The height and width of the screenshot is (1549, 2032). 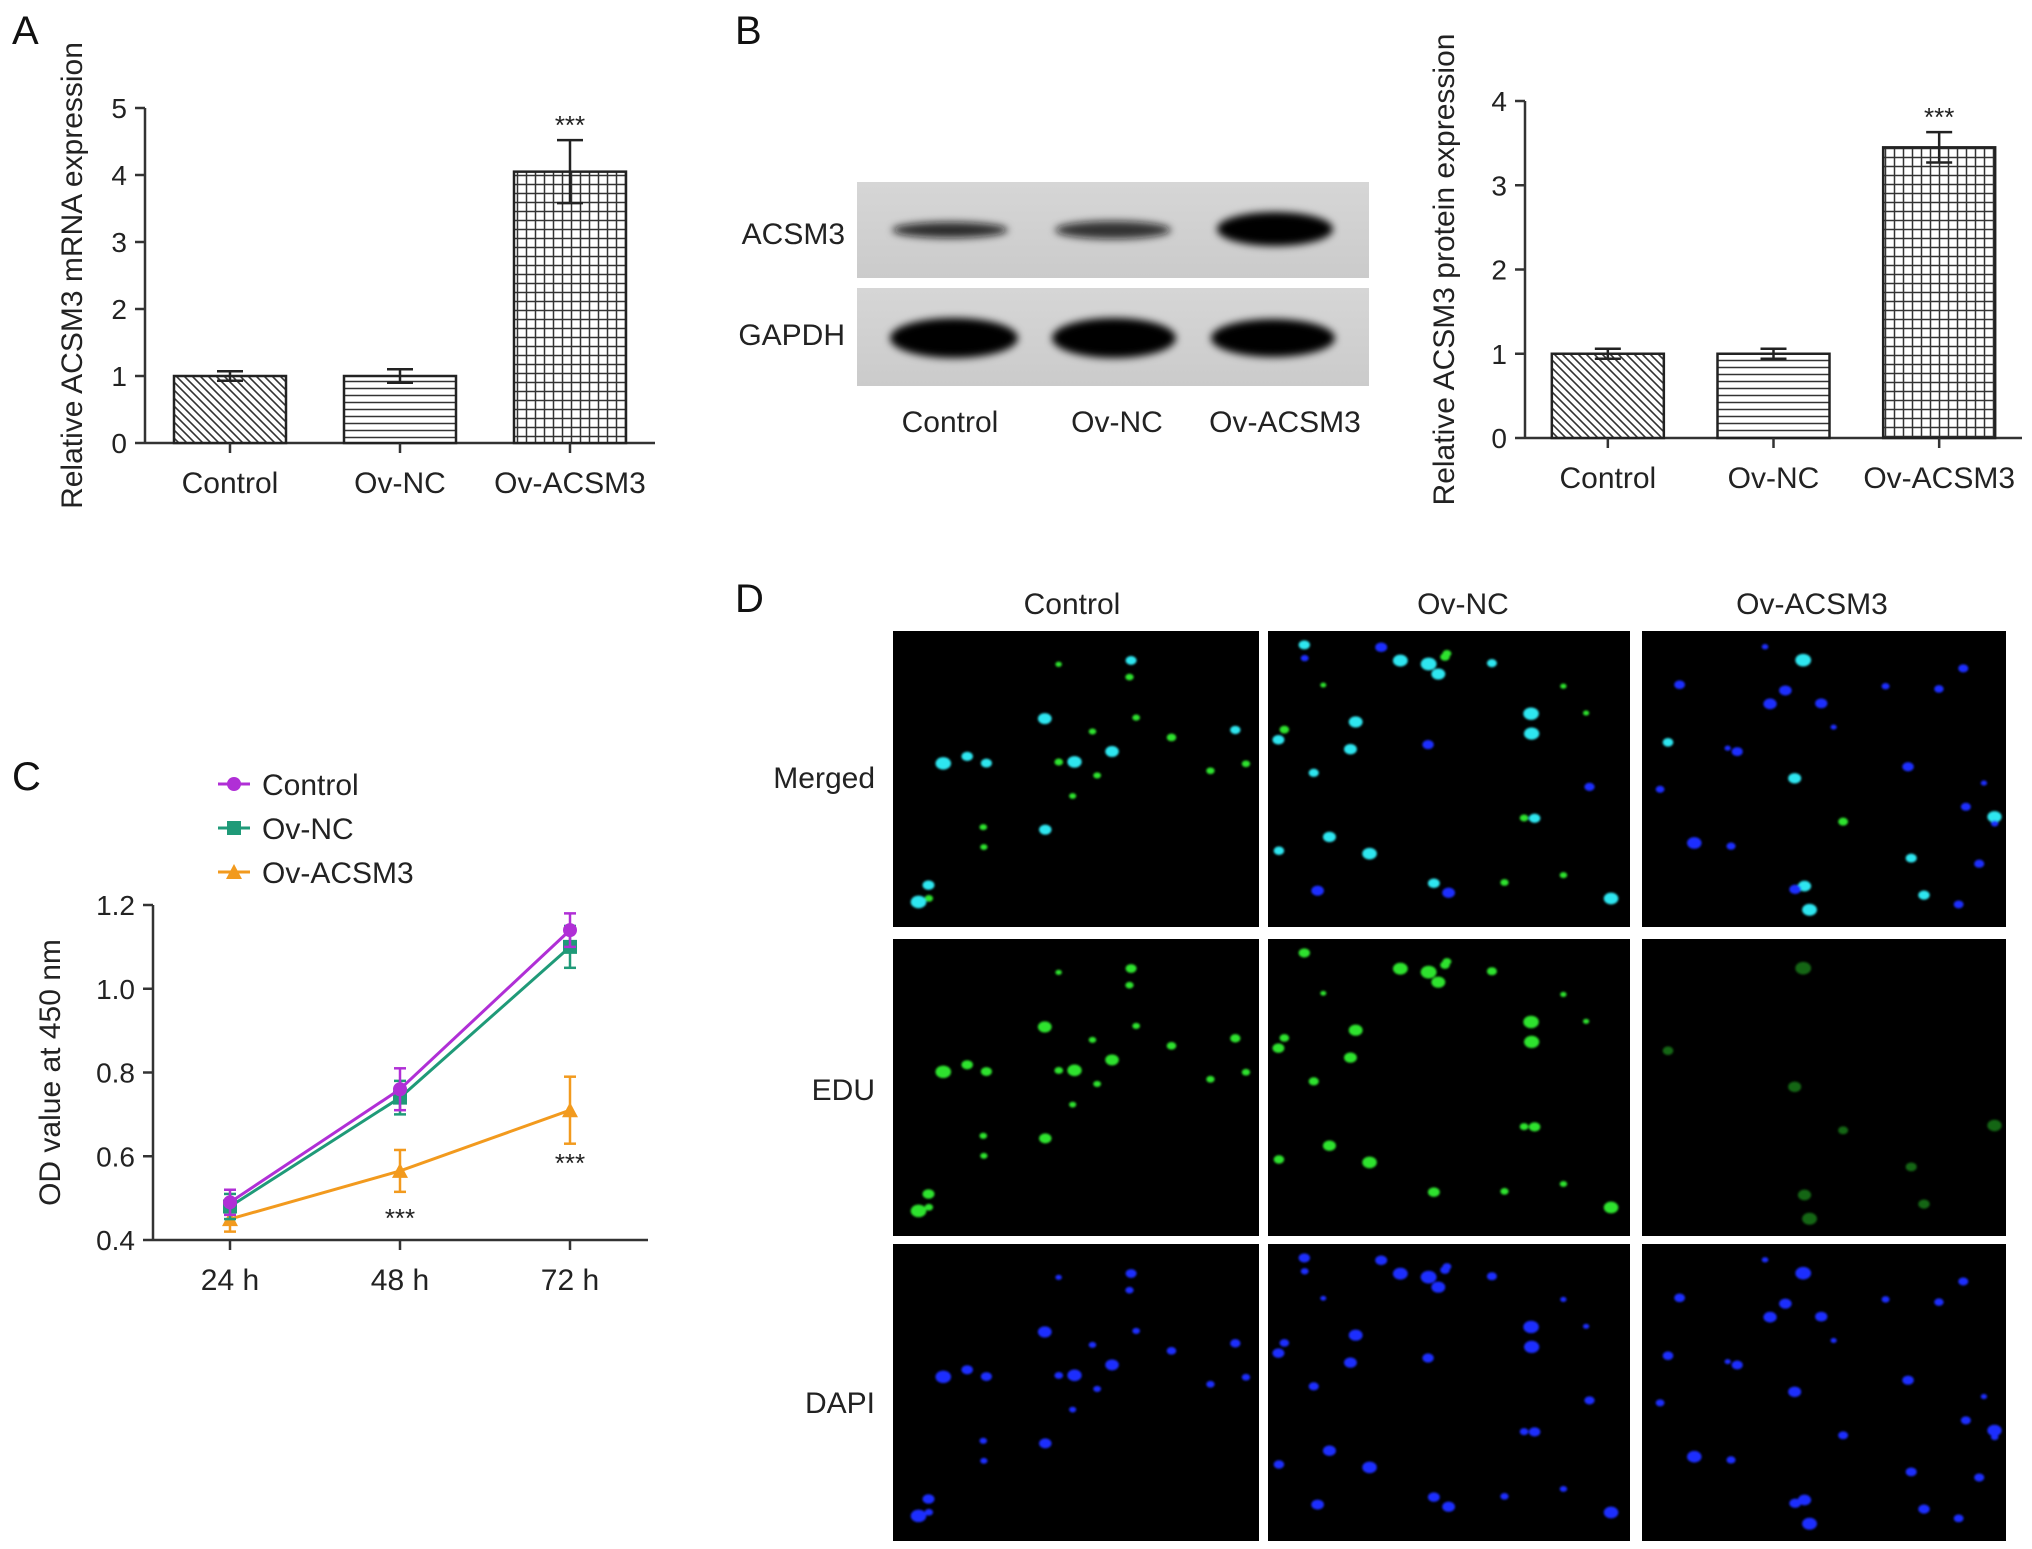 I want to click on significance-label: ***, so click(x=1939, y=117).